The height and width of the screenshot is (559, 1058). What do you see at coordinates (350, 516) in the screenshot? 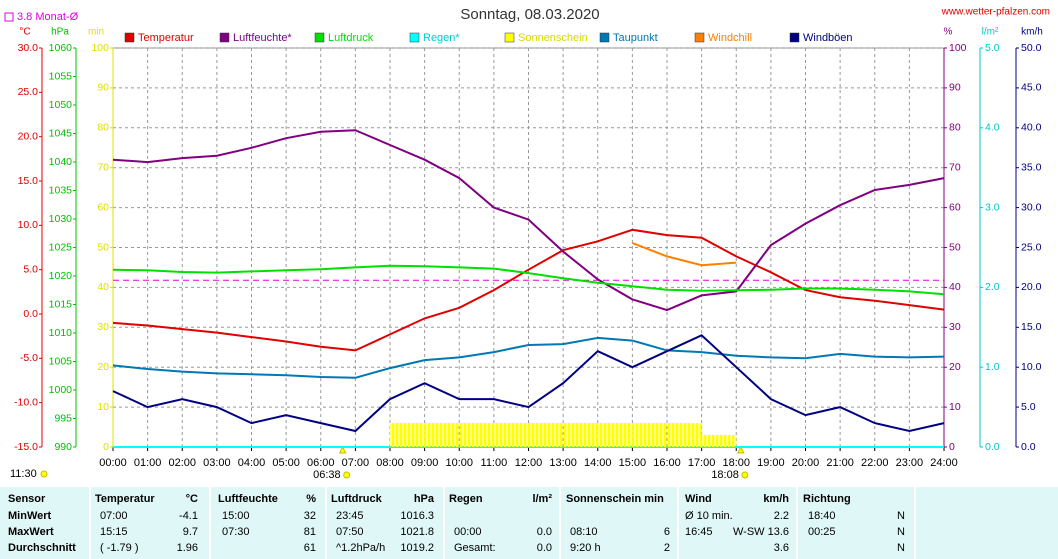
I see `table-cell: 23:45` at bounding box center [350, 516].